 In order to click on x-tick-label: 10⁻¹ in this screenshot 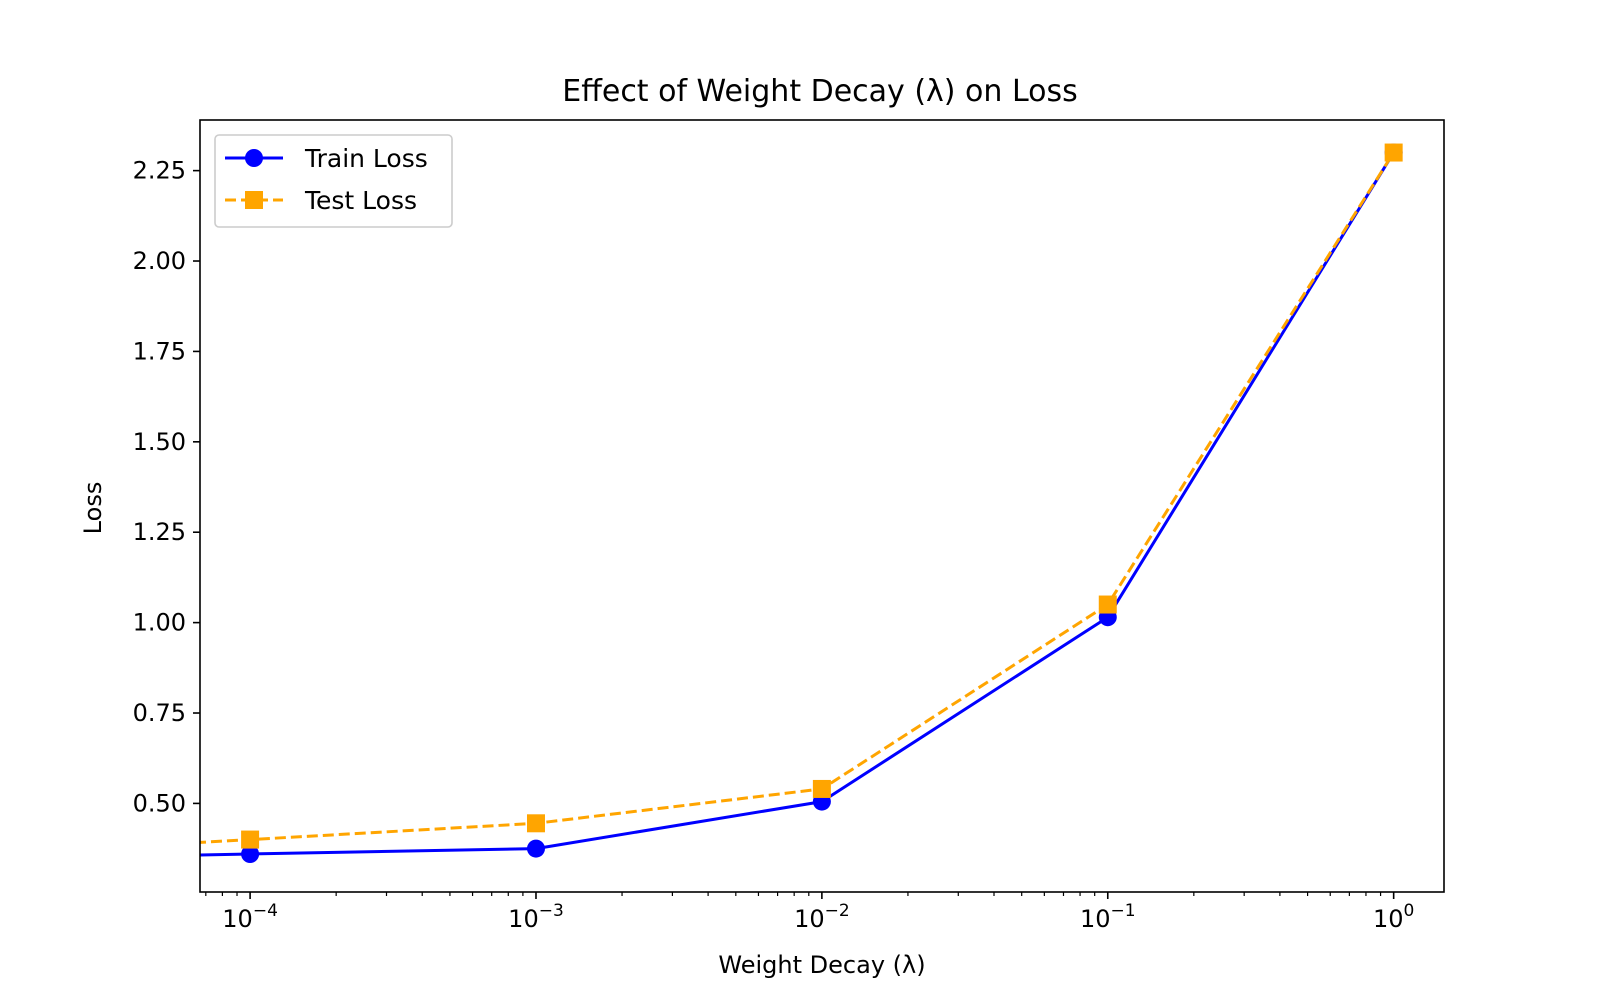, I will do `click(1108, 917)`.